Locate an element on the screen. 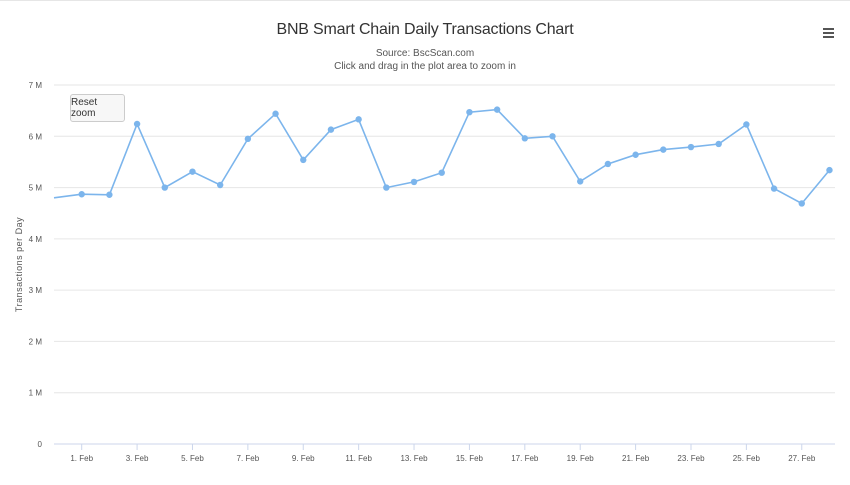 Image resolution: width=850 pixels, height=485 pixels. chart-subtitle-source: Source: BscScan.com is located at coordinates (425, 53).